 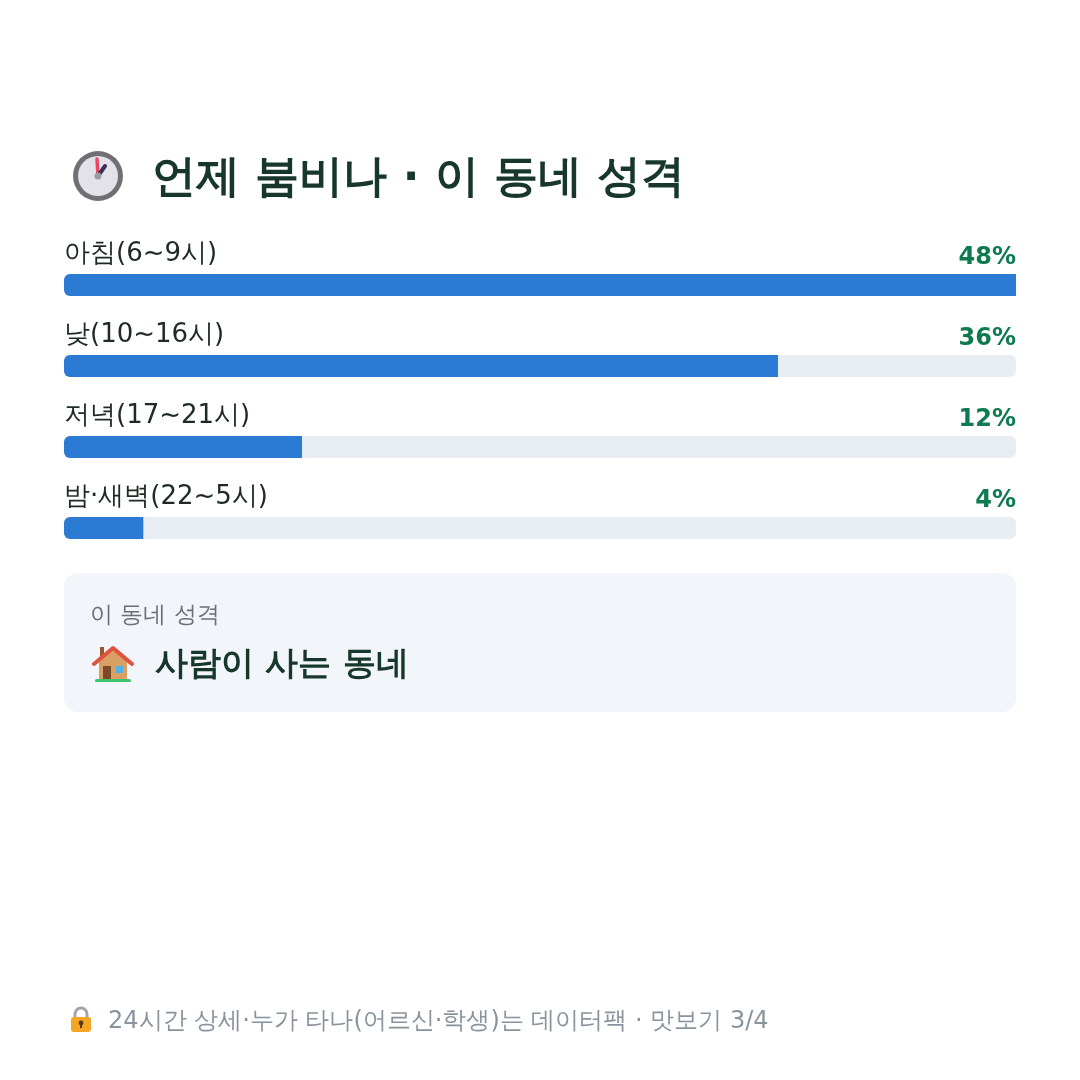 I want to click on y-tick-label: 아침(6~9시), so click(x=141, y=252).